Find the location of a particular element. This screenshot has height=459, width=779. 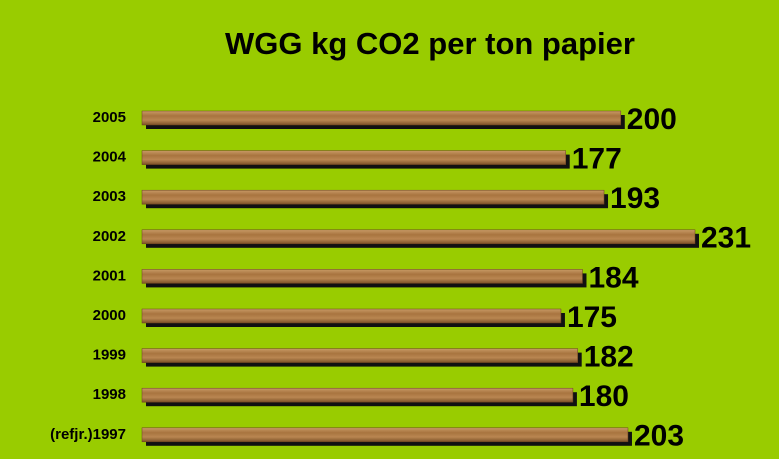

y-tick-label: 2001 is located at coordinates (109, 275).